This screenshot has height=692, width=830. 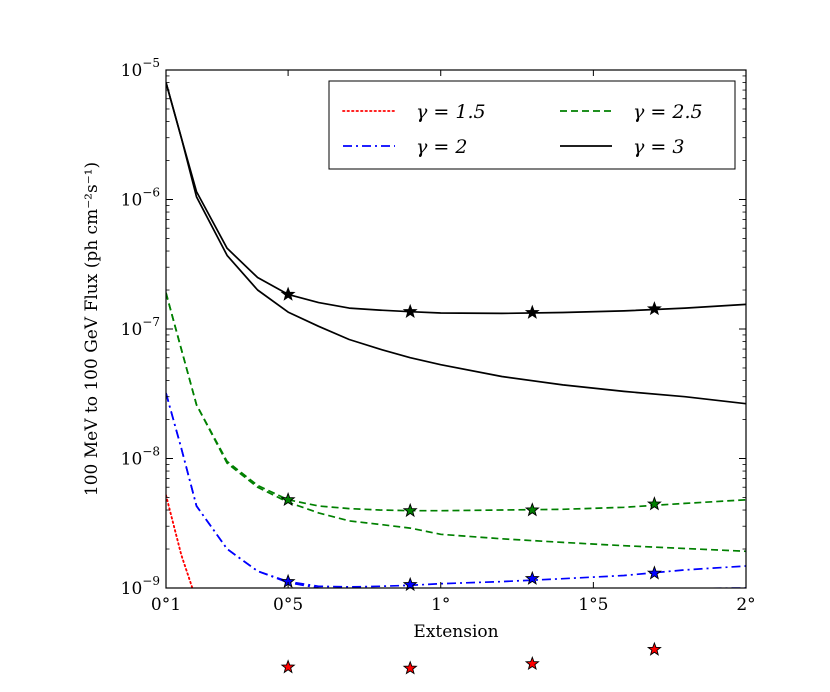 What do you see at coordinates (140, 68) in the screenshot?
I see `y-tick-label: 10⁻⁵` at bounding box center [140, 68].